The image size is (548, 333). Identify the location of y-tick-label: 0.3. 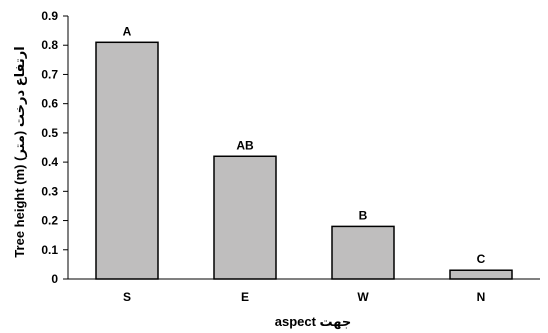
(49, 191).